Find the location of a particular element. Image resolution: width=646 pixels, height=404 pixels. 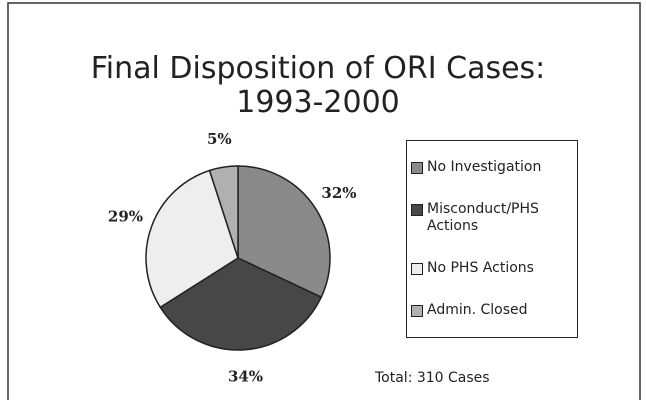

legend-label: No Investigation is located at coordinates (484, 167).